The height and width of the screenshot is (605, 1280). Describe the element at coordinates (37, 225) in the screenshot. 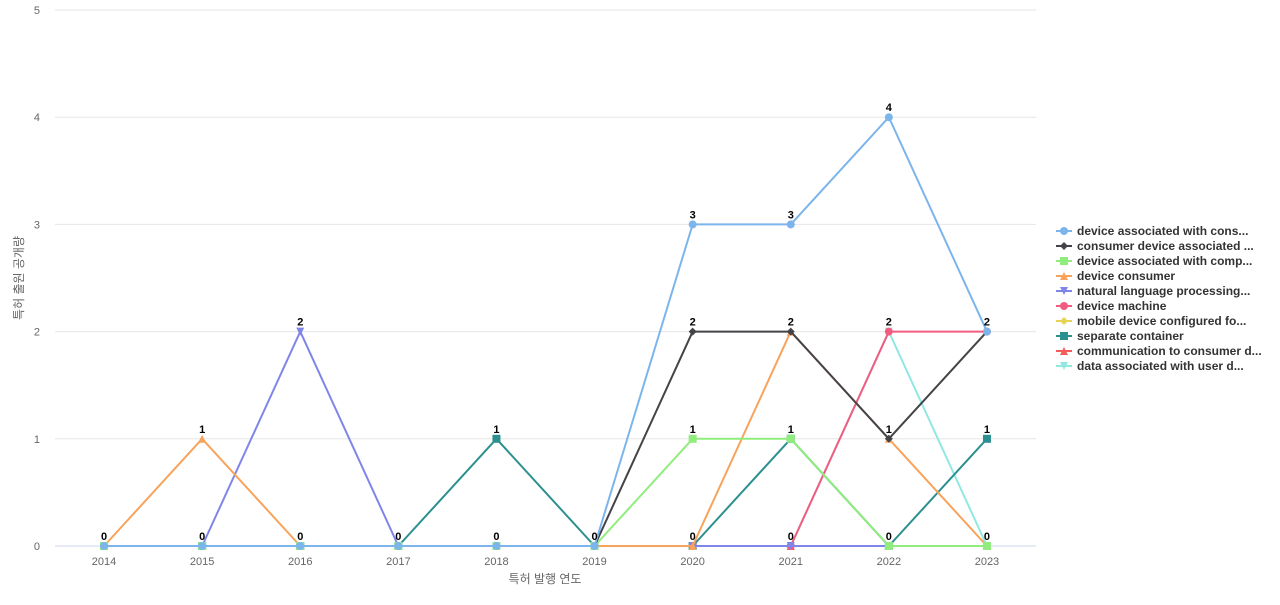

I see `y-tick-label: 3` at that location.